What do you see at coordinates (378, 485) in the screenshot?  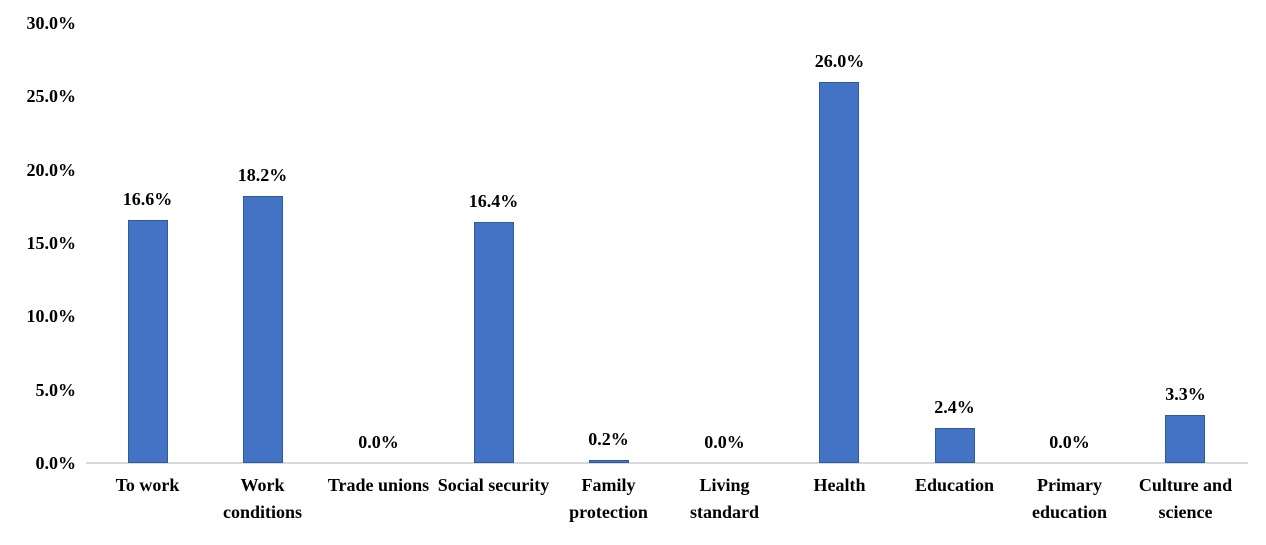 I see `x-axis-category-label: Trade unions` at bounding box center [378, 485].